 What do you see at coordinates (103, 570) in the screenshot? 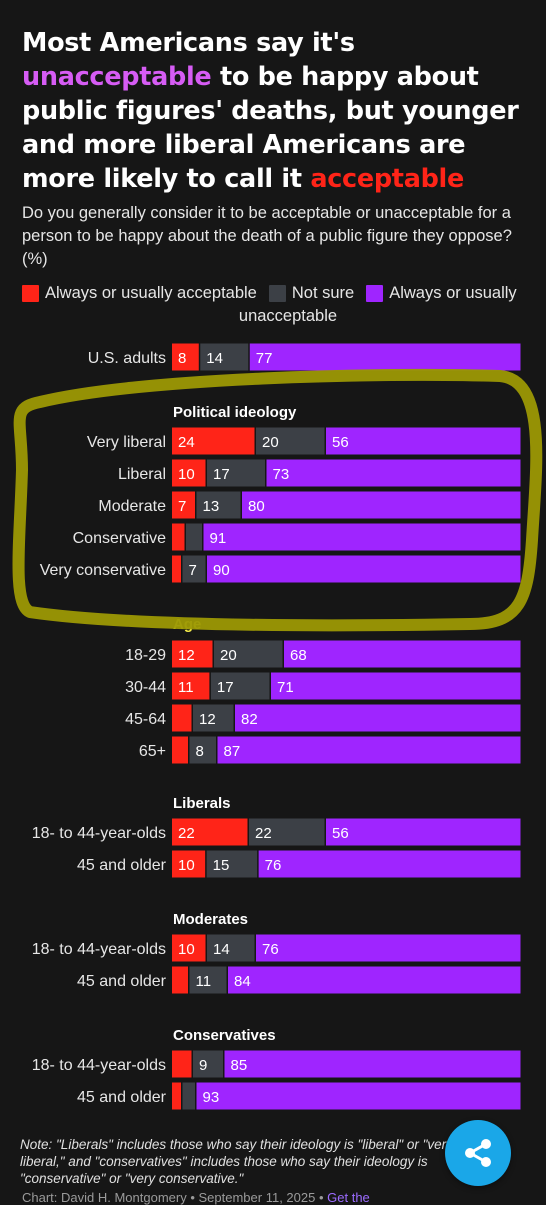
I see `row-label: Very conservative` at bounding box center [103, 570].